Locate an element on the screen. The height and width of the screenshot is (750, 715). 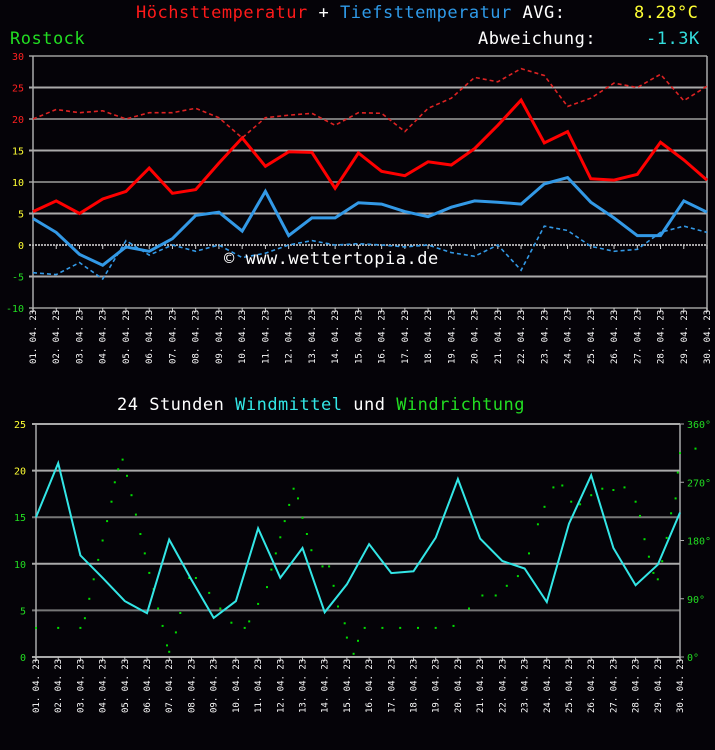
x-tick-label: 11. 04. 23 is located at coordinates (266, 337).